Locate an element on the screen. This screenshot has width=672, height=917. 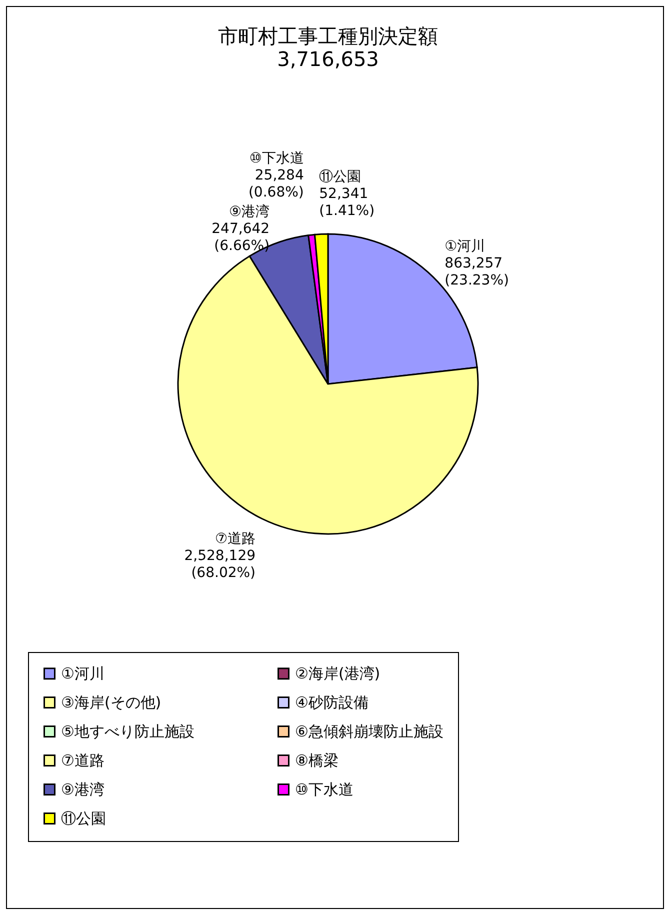
data-label: 25,284 (0.68%) is located at coordinates (276, 183).